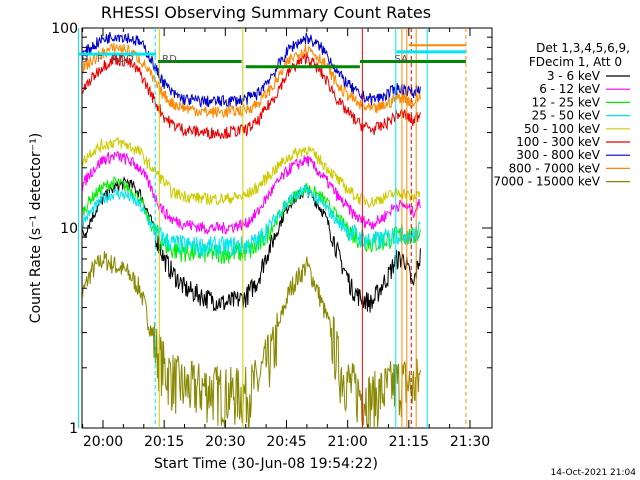 The width and height of the screenshot is (640, 480). I want to click on legend-entry-label: 25 - 50 keV, so click(566, 116).